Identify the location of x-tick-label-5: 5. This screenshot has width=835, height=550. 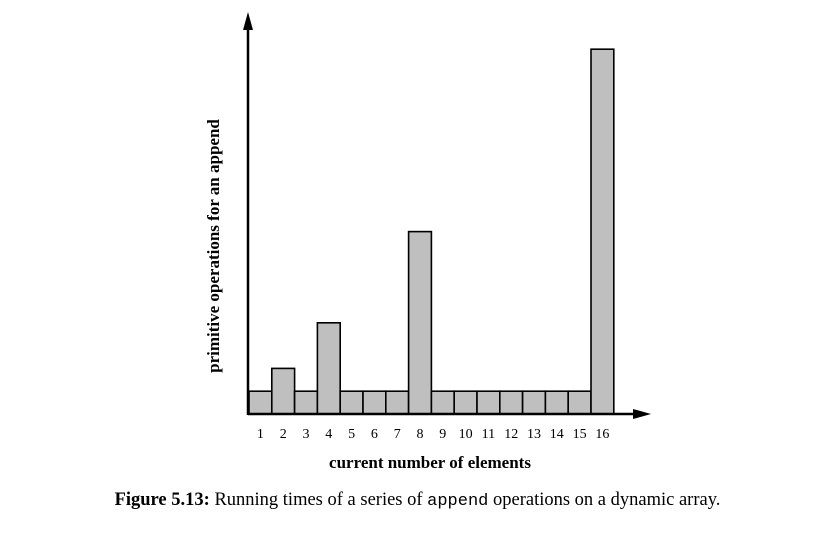
(351, 434).